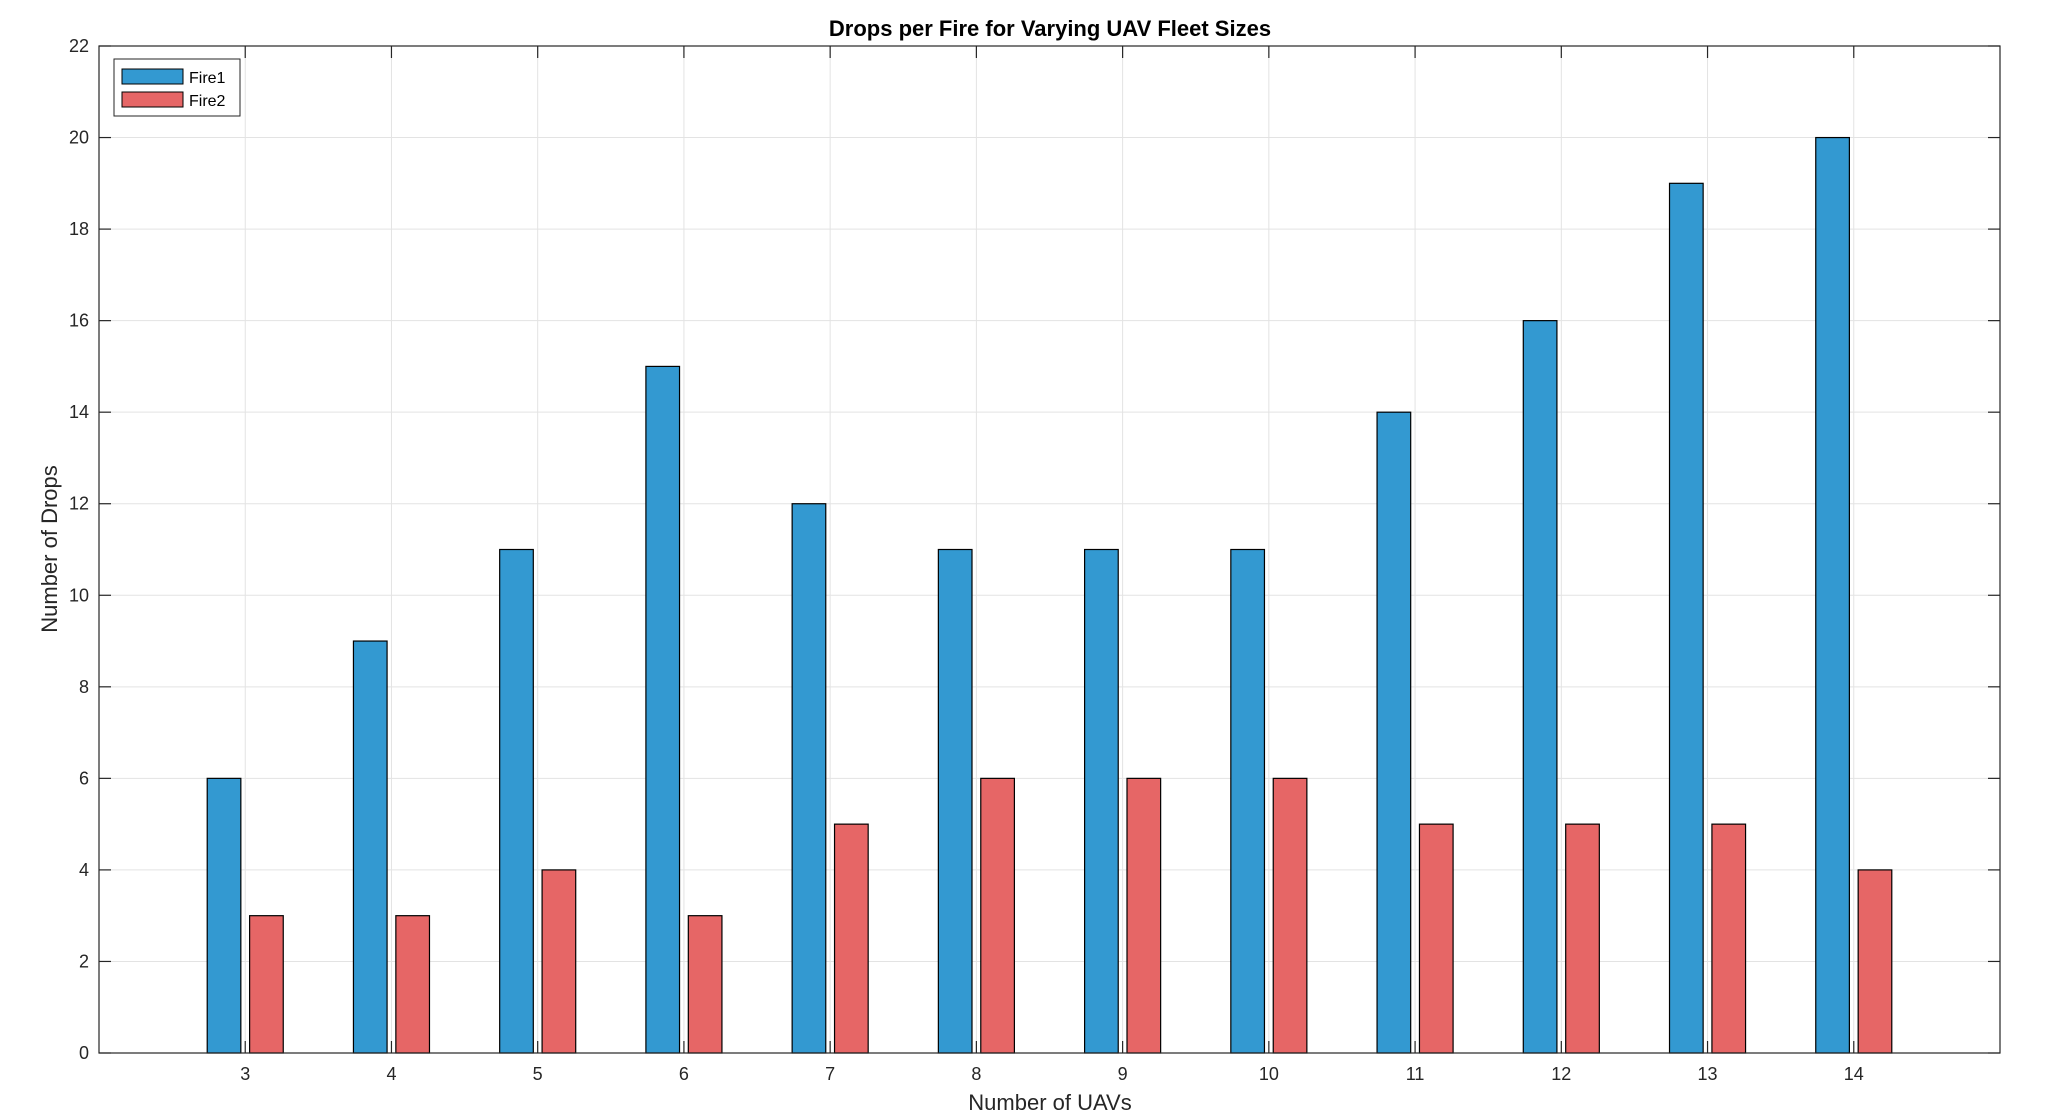 The image size is (2063, 1115). What do you see at coordinates (207, 78) in the screenshot?
I see `legend-label-fire1: Fire1` at bounding box center [207, 78].